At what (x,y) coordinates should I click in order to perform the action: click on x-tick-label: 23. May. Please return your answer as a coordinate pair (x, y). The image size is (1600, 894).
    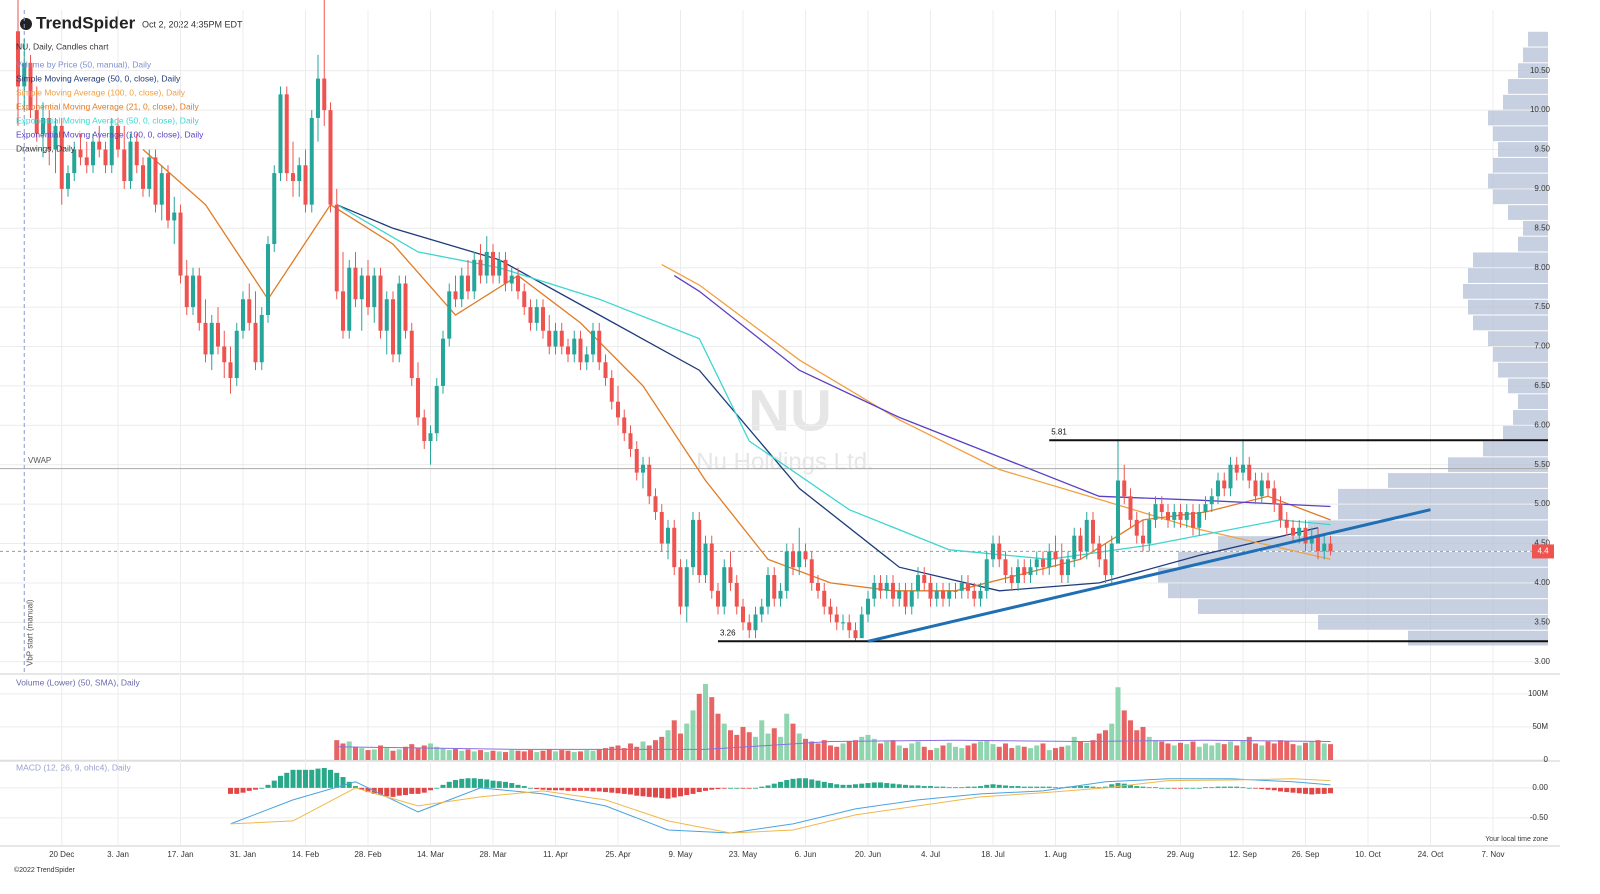
    Looking at the image, I should click on (743, 854).